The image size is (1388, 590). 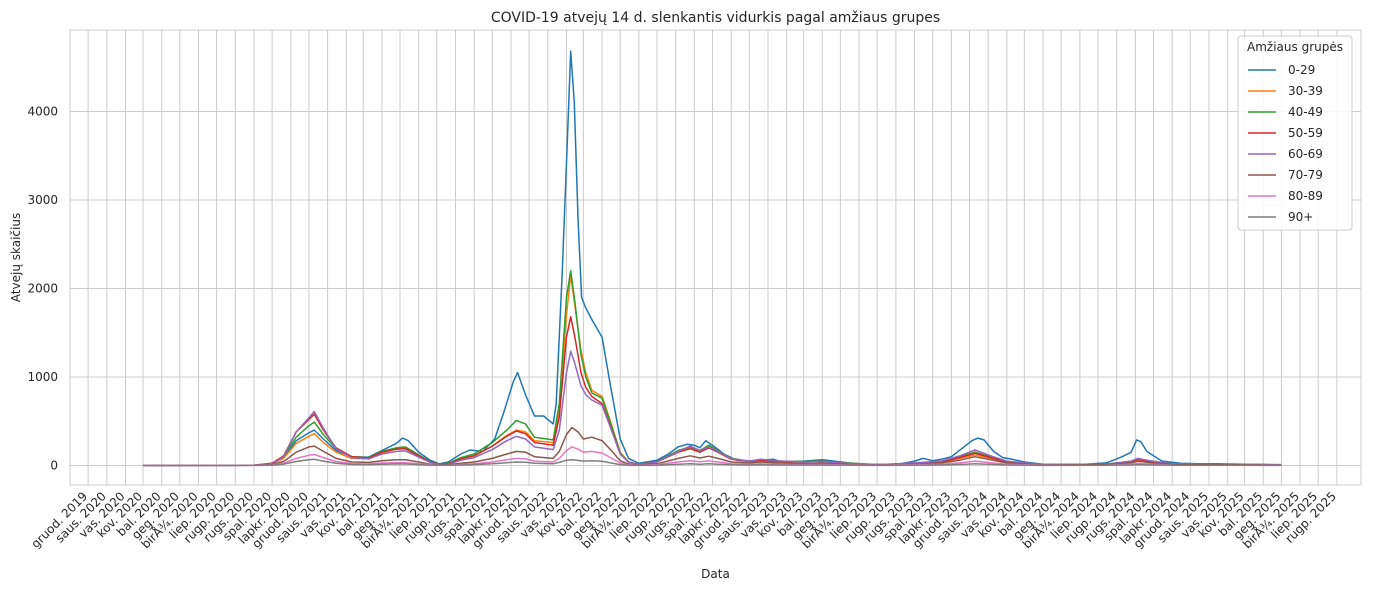 I want to click on y-tick-label: 0, so click(x=54, y=466).